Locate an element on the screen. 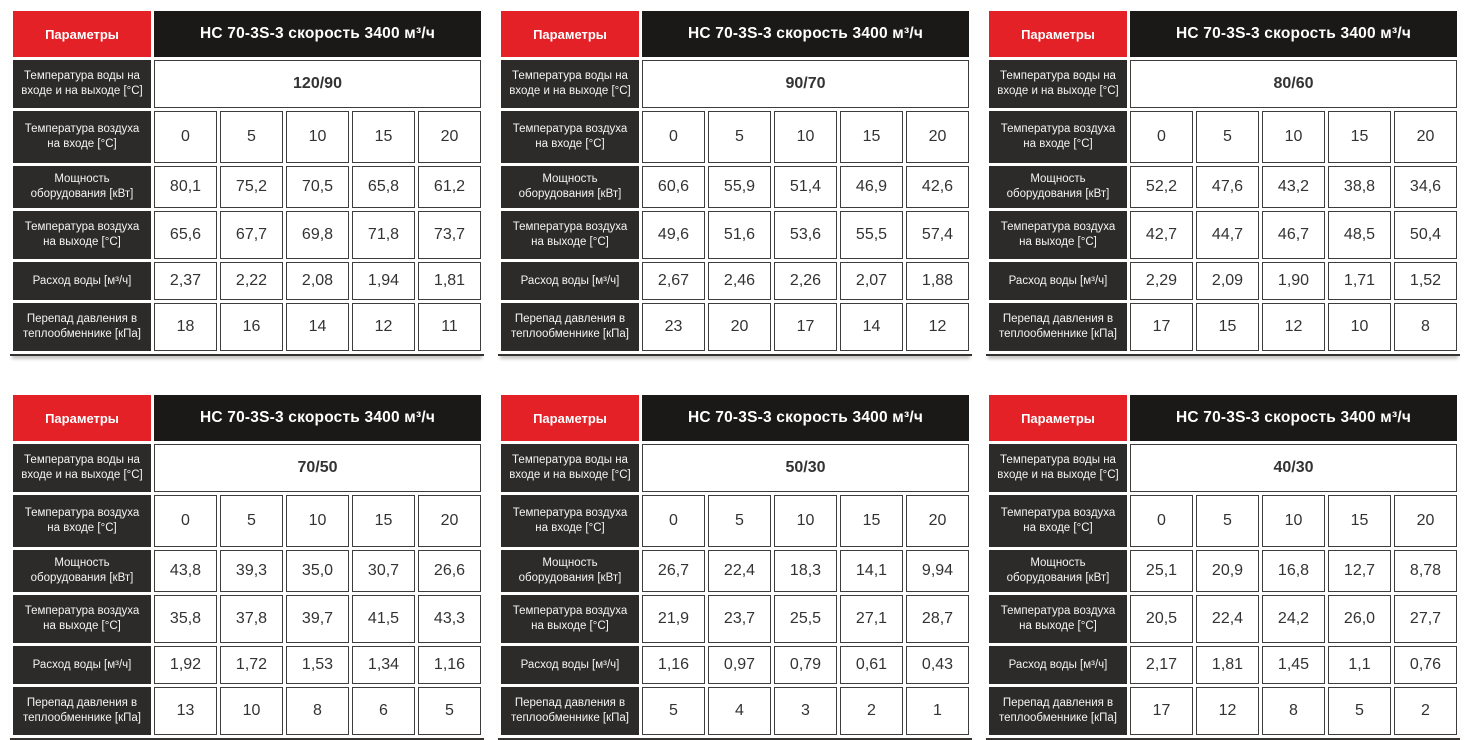  air-temp-out-value: 57,4 is located at coordinates (937, 235).